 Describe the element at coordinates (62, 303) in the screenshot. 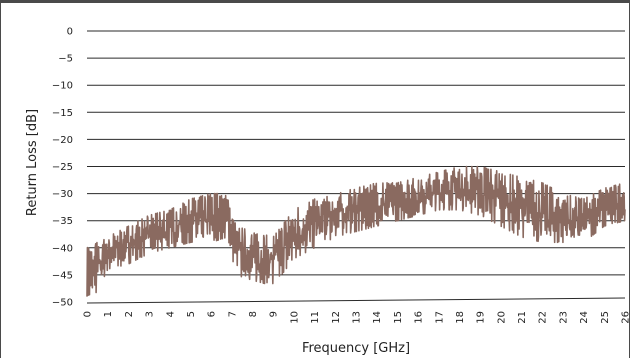

I see `y-tick-label: −50` at that location.